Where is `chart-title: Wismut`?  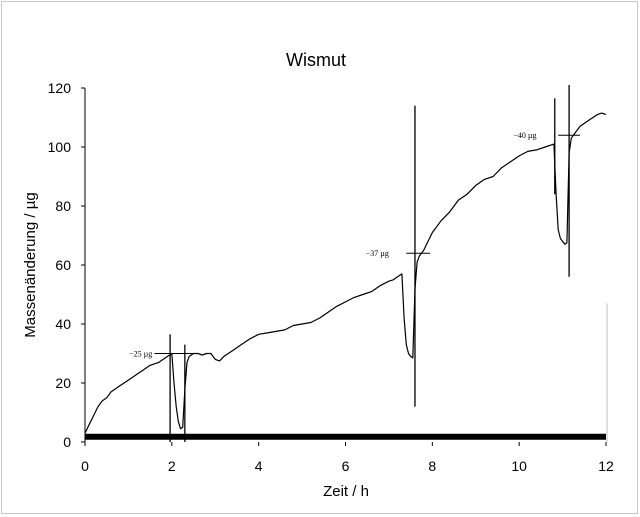
chart-title: Wismut is located at coordinates (316, 60).